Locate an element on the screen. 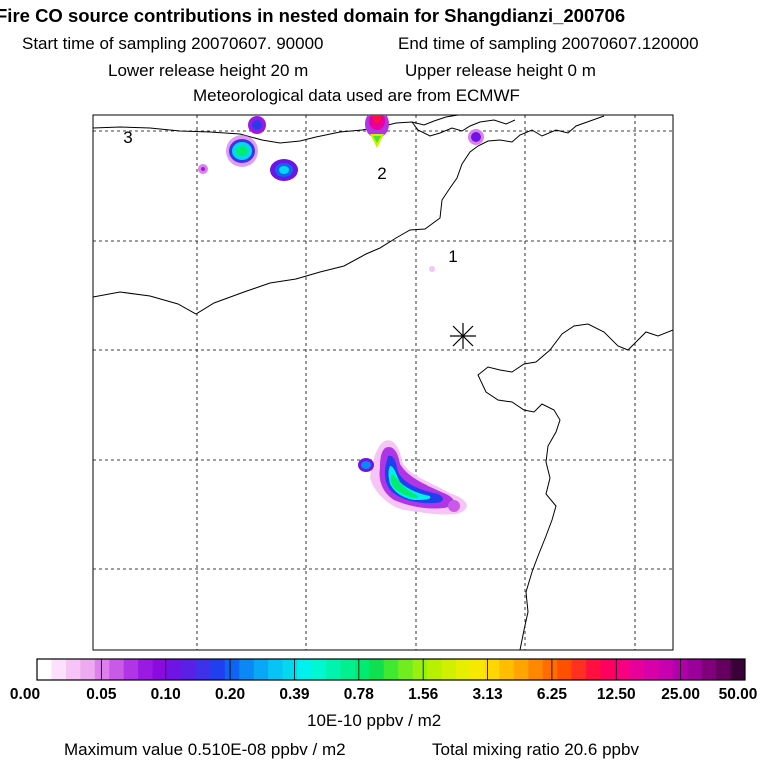 The height and width of the screenshot is (768, 768). colorbar-unit-label: 10E-10 ppbv / m2 is located at coordinates (374, 720).